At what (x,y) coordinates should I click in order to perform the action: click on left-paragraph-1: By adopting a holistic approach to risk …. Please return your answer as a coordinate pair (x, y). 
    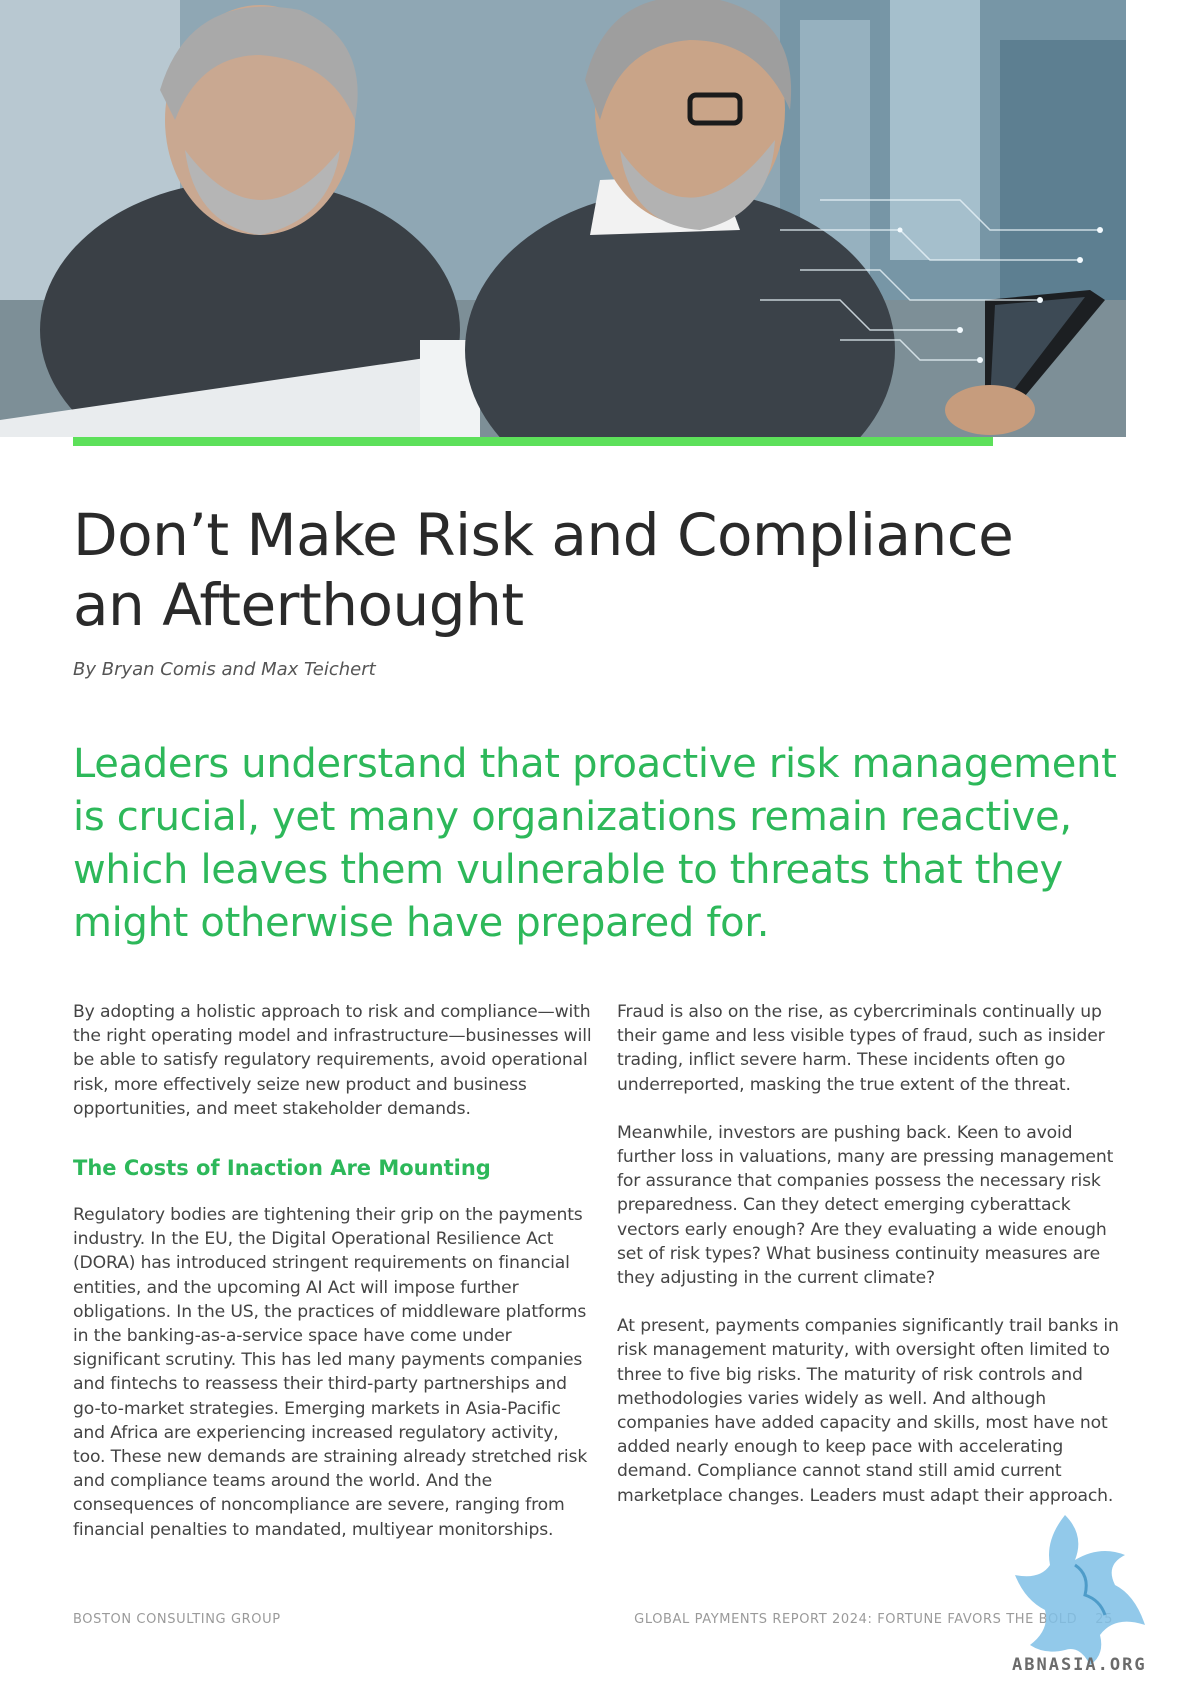
    Looking at the image, I should click on (332, 1060).